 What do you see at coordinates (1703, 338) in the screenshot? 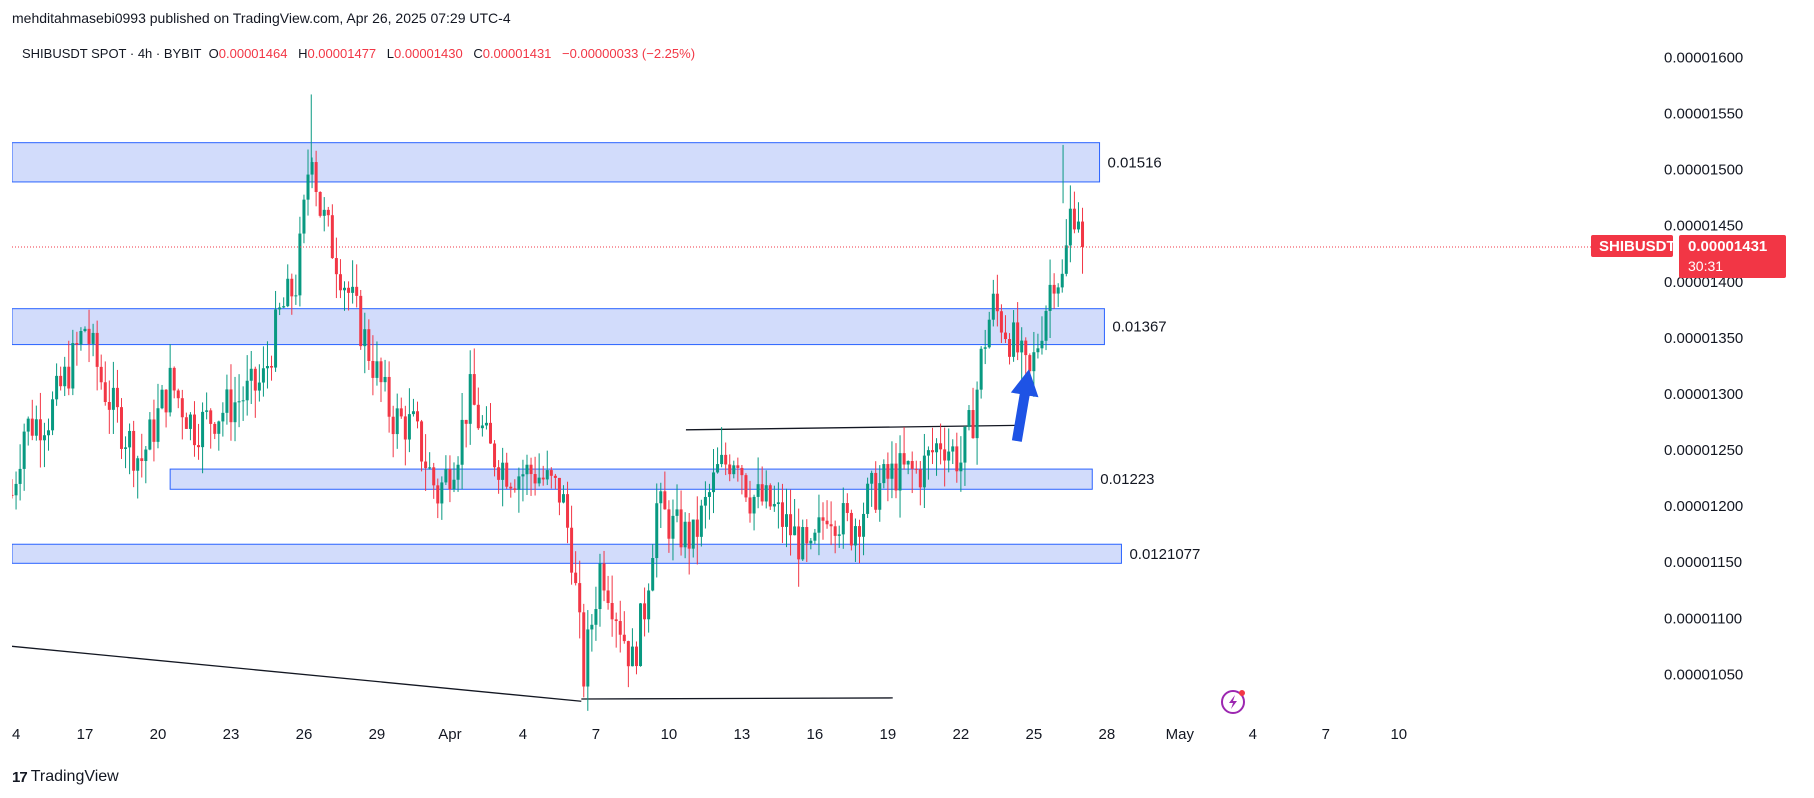
I see `y-tick-label: 0.00001350` at bounding box center [1703, 338].